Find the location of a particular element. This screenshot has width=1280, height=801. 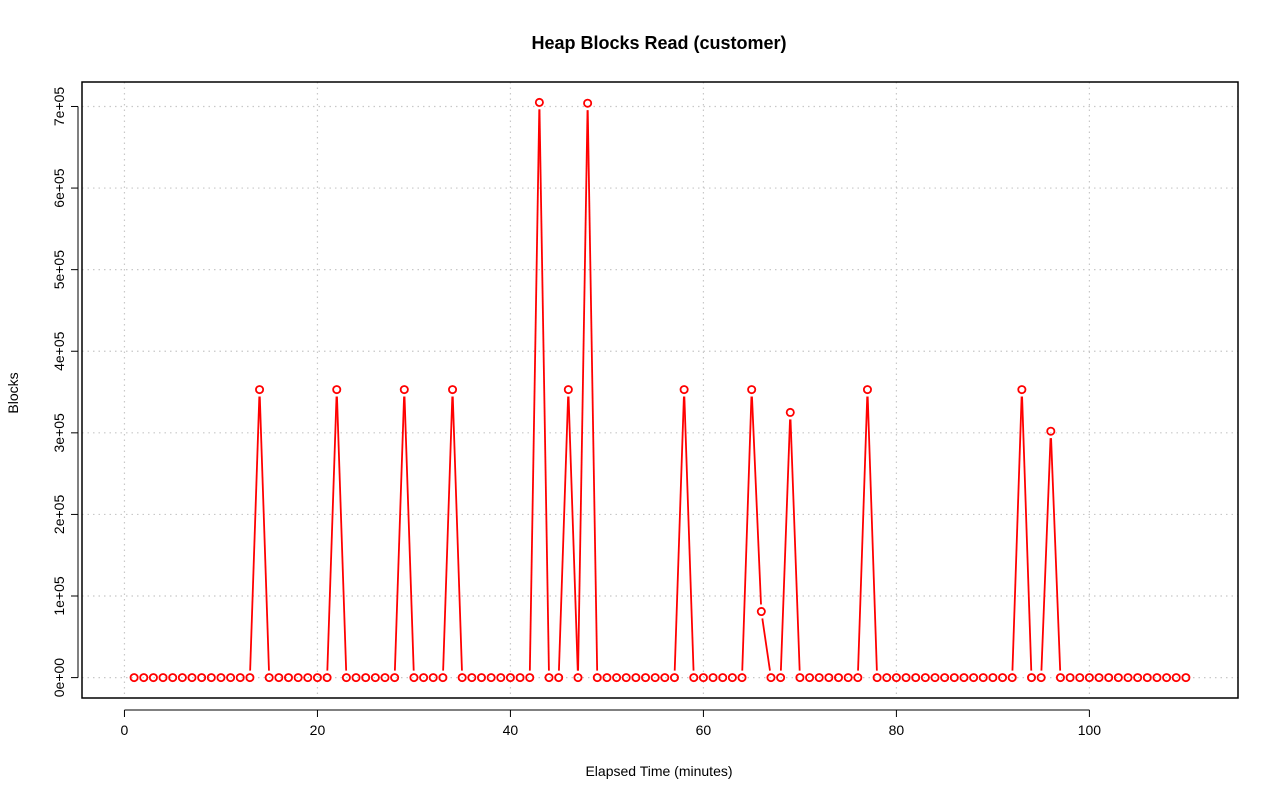

x-tick-label: 100 is located at coordinates (1090, 730).